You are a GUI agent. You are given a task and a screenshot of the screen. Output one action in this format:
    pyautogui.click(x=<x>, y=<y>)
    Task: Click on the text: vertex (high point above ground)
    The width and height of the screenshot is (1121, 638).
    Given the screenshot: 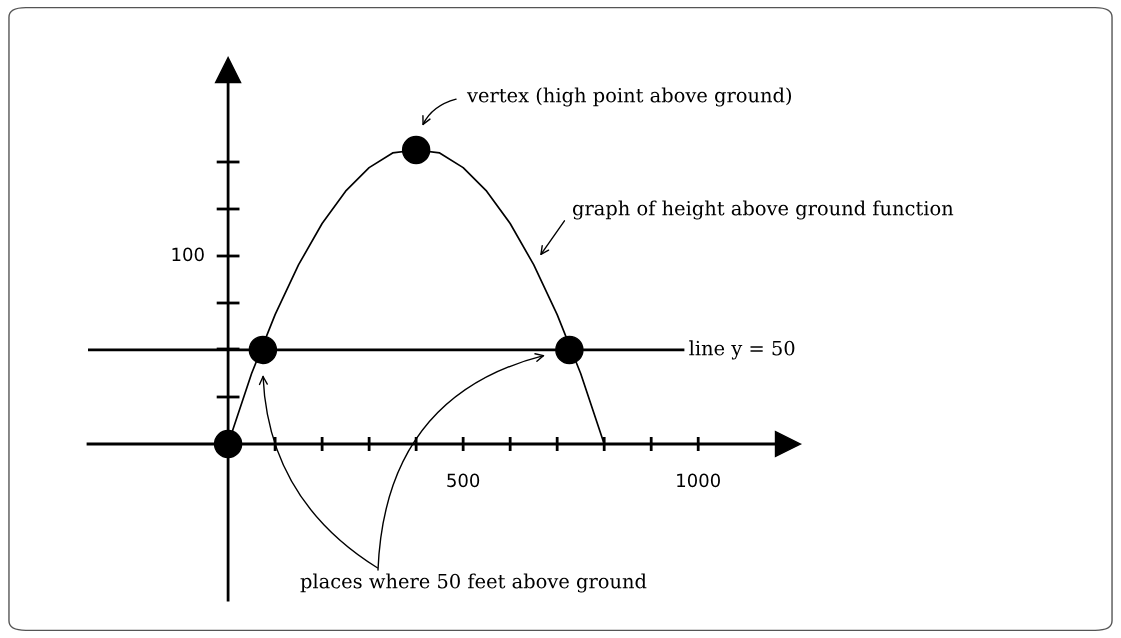 What is the action you would take?
    pyautogui.click(x=629, y=97)
    